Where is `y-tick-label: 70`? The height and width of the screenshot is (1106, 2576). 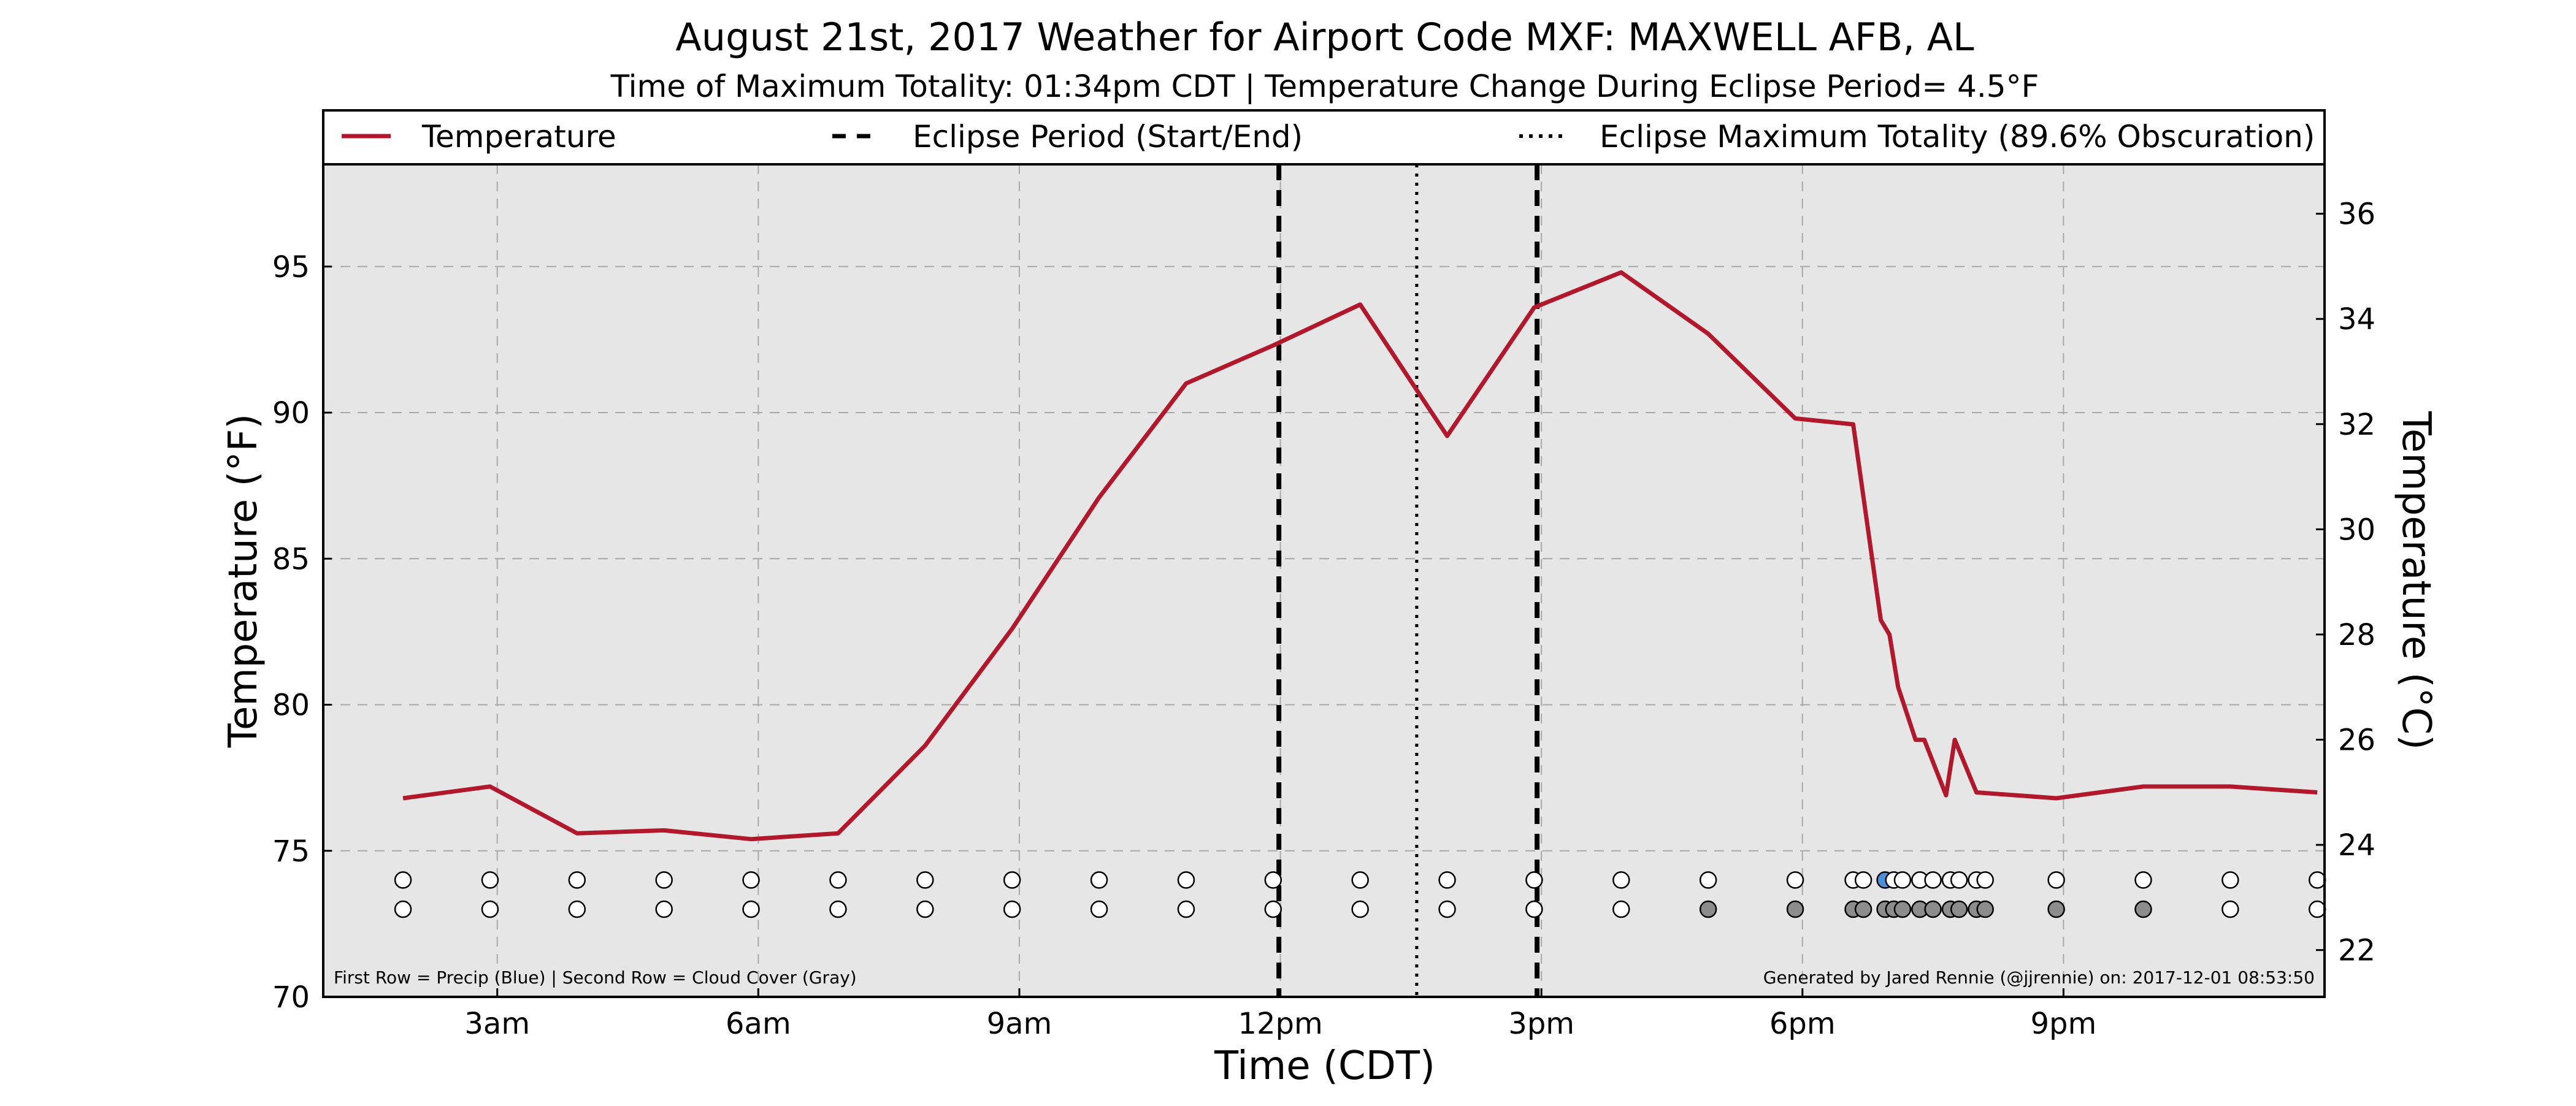 y-tick-label: 70 is located at coordinates (291, 997).